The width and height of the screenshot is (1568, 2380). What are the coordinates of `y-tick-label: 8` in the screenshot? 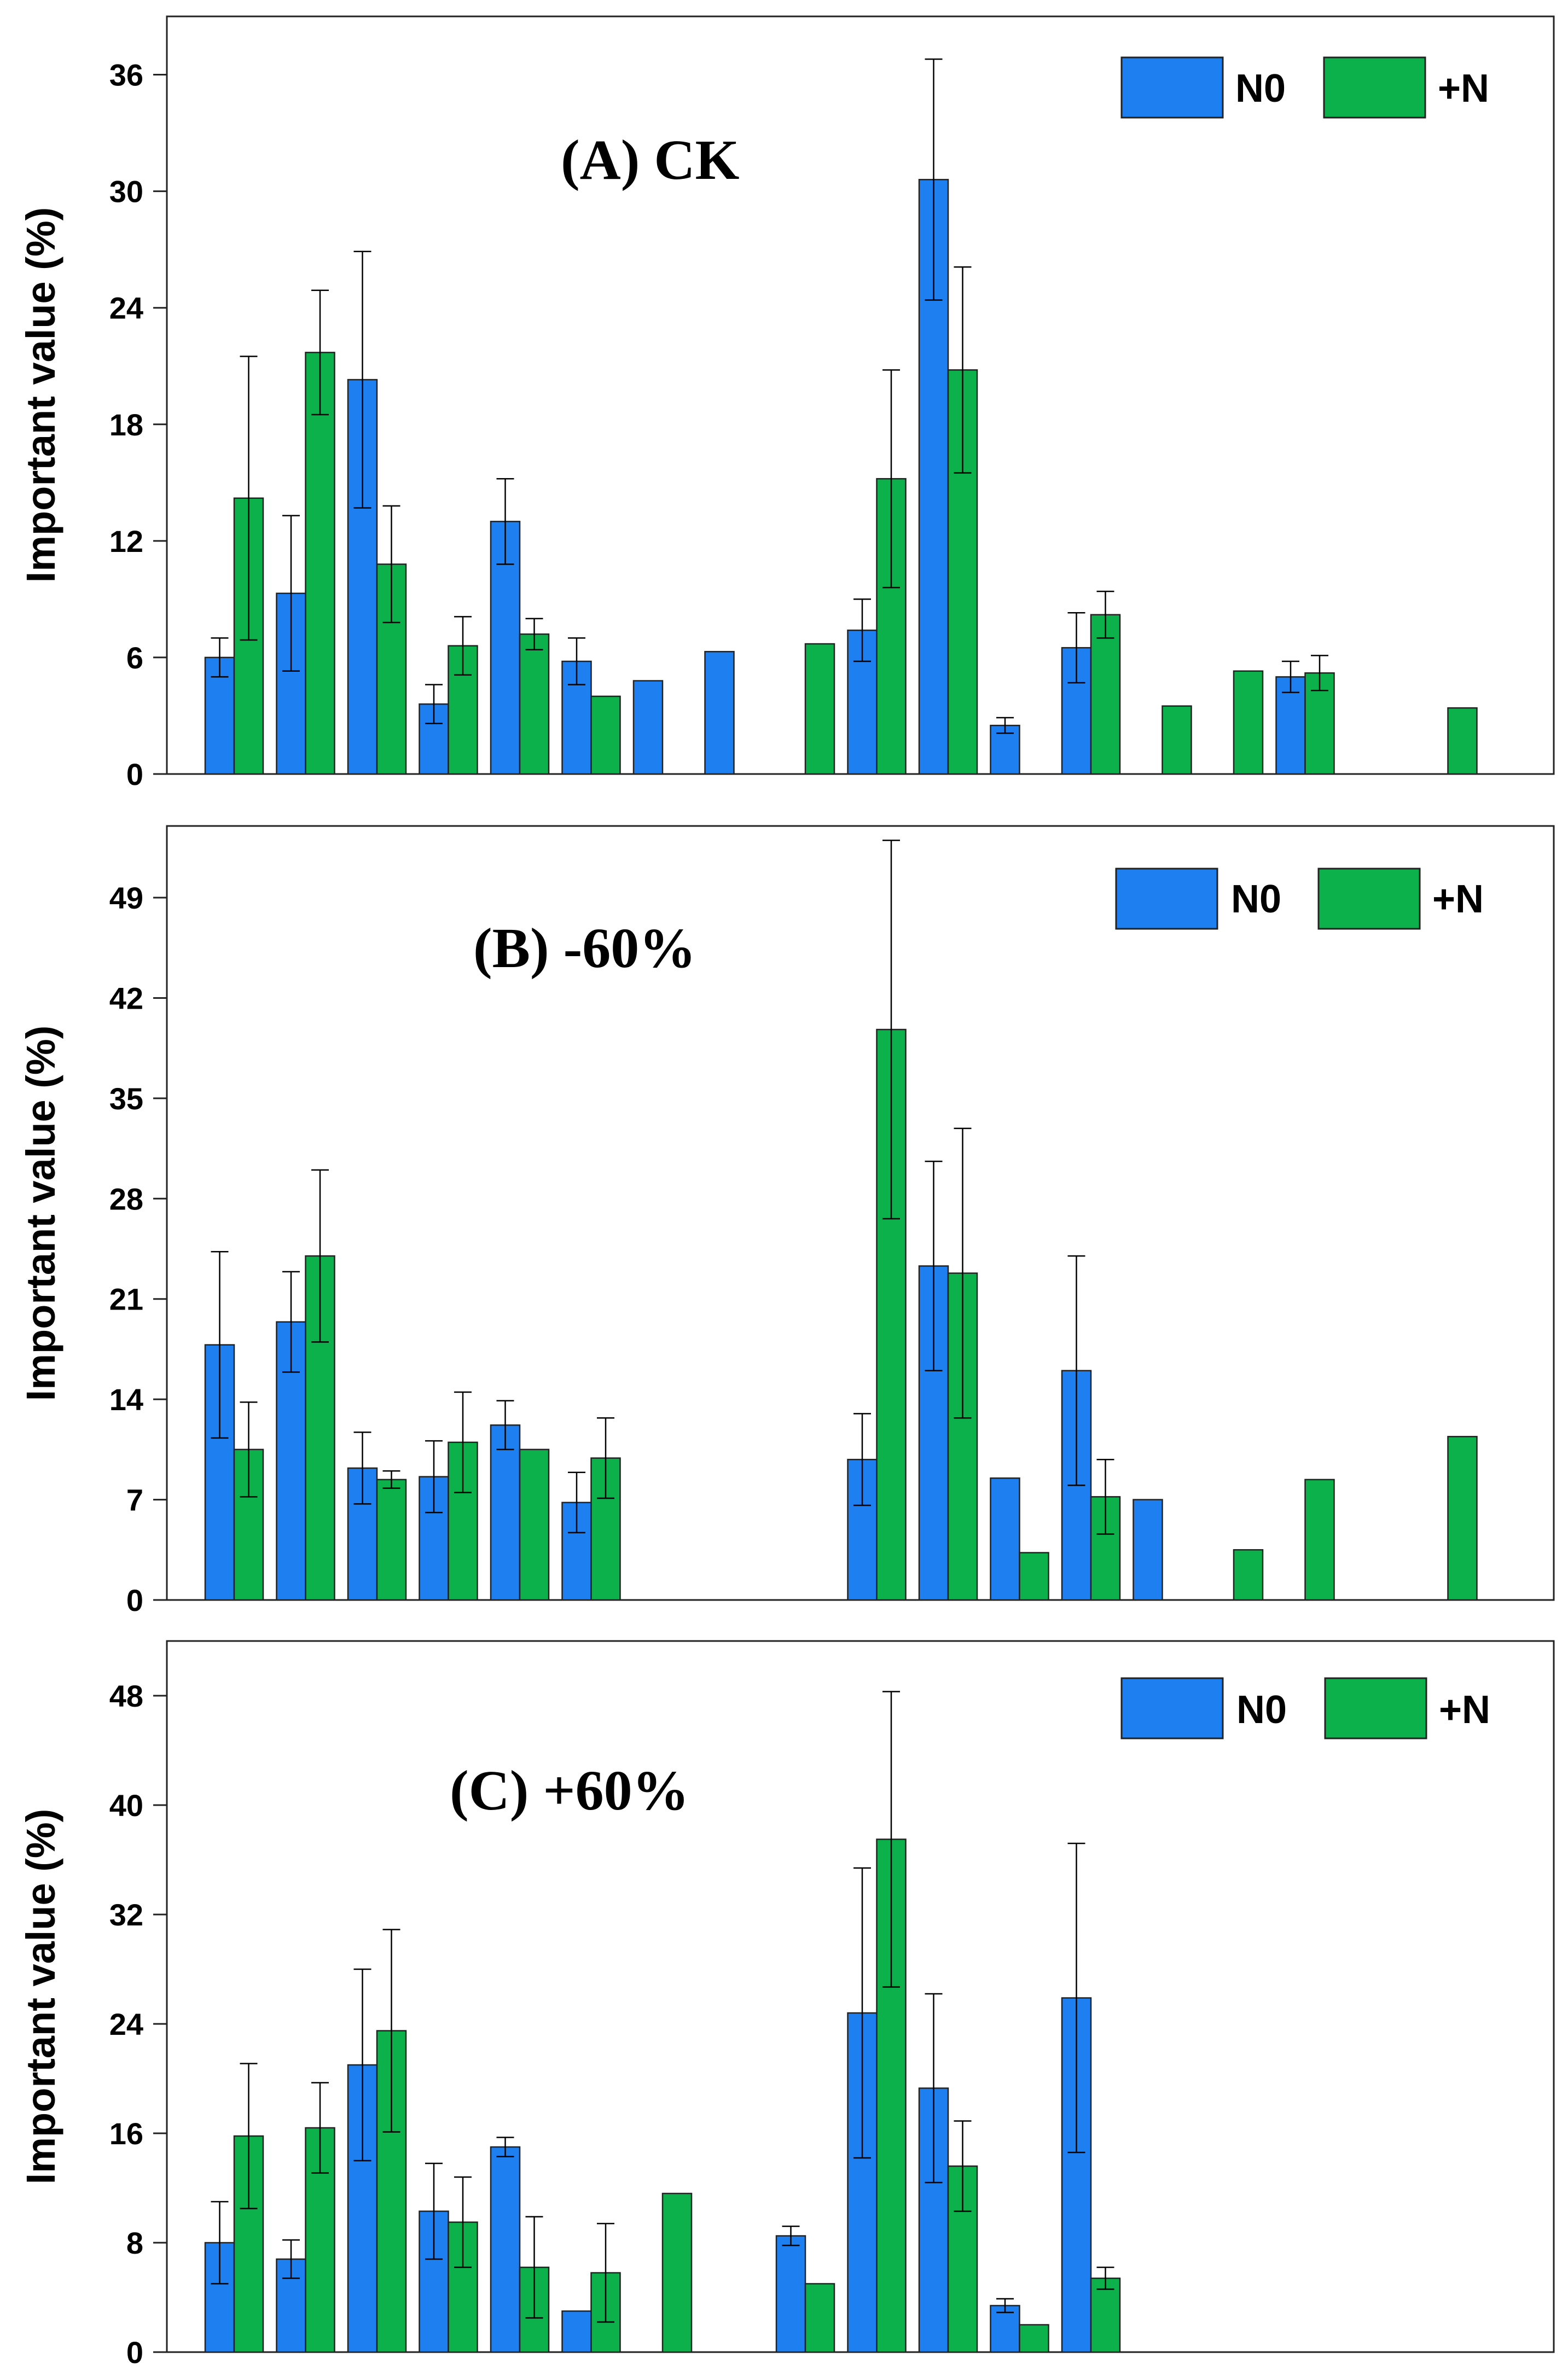 It's located at (134, 2243).